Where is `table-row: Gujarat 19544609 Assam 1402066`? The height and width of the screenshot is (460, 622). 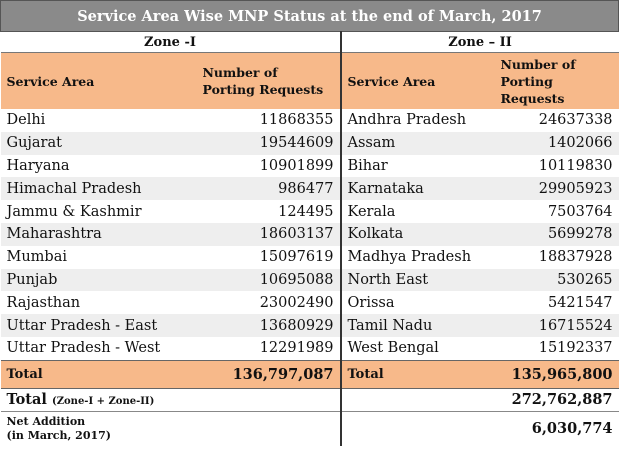
table-row: Gujarat 19544609 Assam 1402066 is located at coordinates (309, 143).